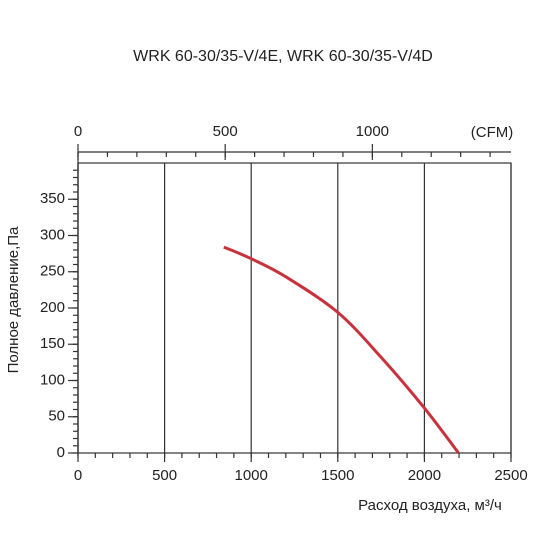 The height and width of the screenshot is (555, 550). What do you see at coordinates (430, 505) in the screenshot?
I see `x-axis-label: Расход воздуха, м³/ч` at bounding box center [430, 505].